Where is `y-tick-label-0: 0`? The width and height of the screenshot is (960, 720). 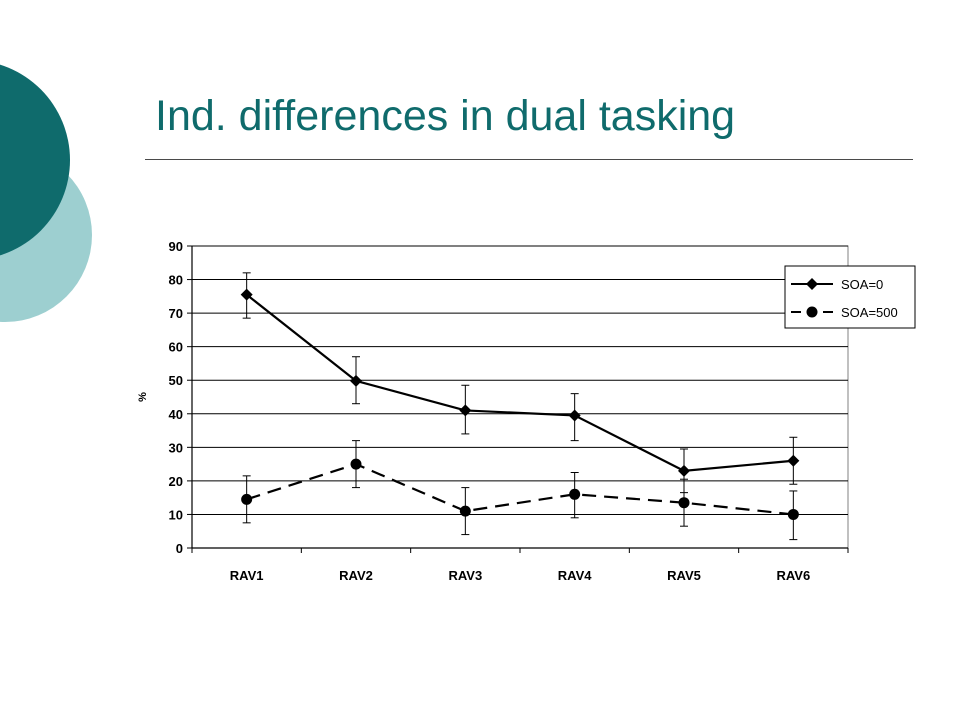
y-tick-label-0: 0 is located at coordinates (179, 548).